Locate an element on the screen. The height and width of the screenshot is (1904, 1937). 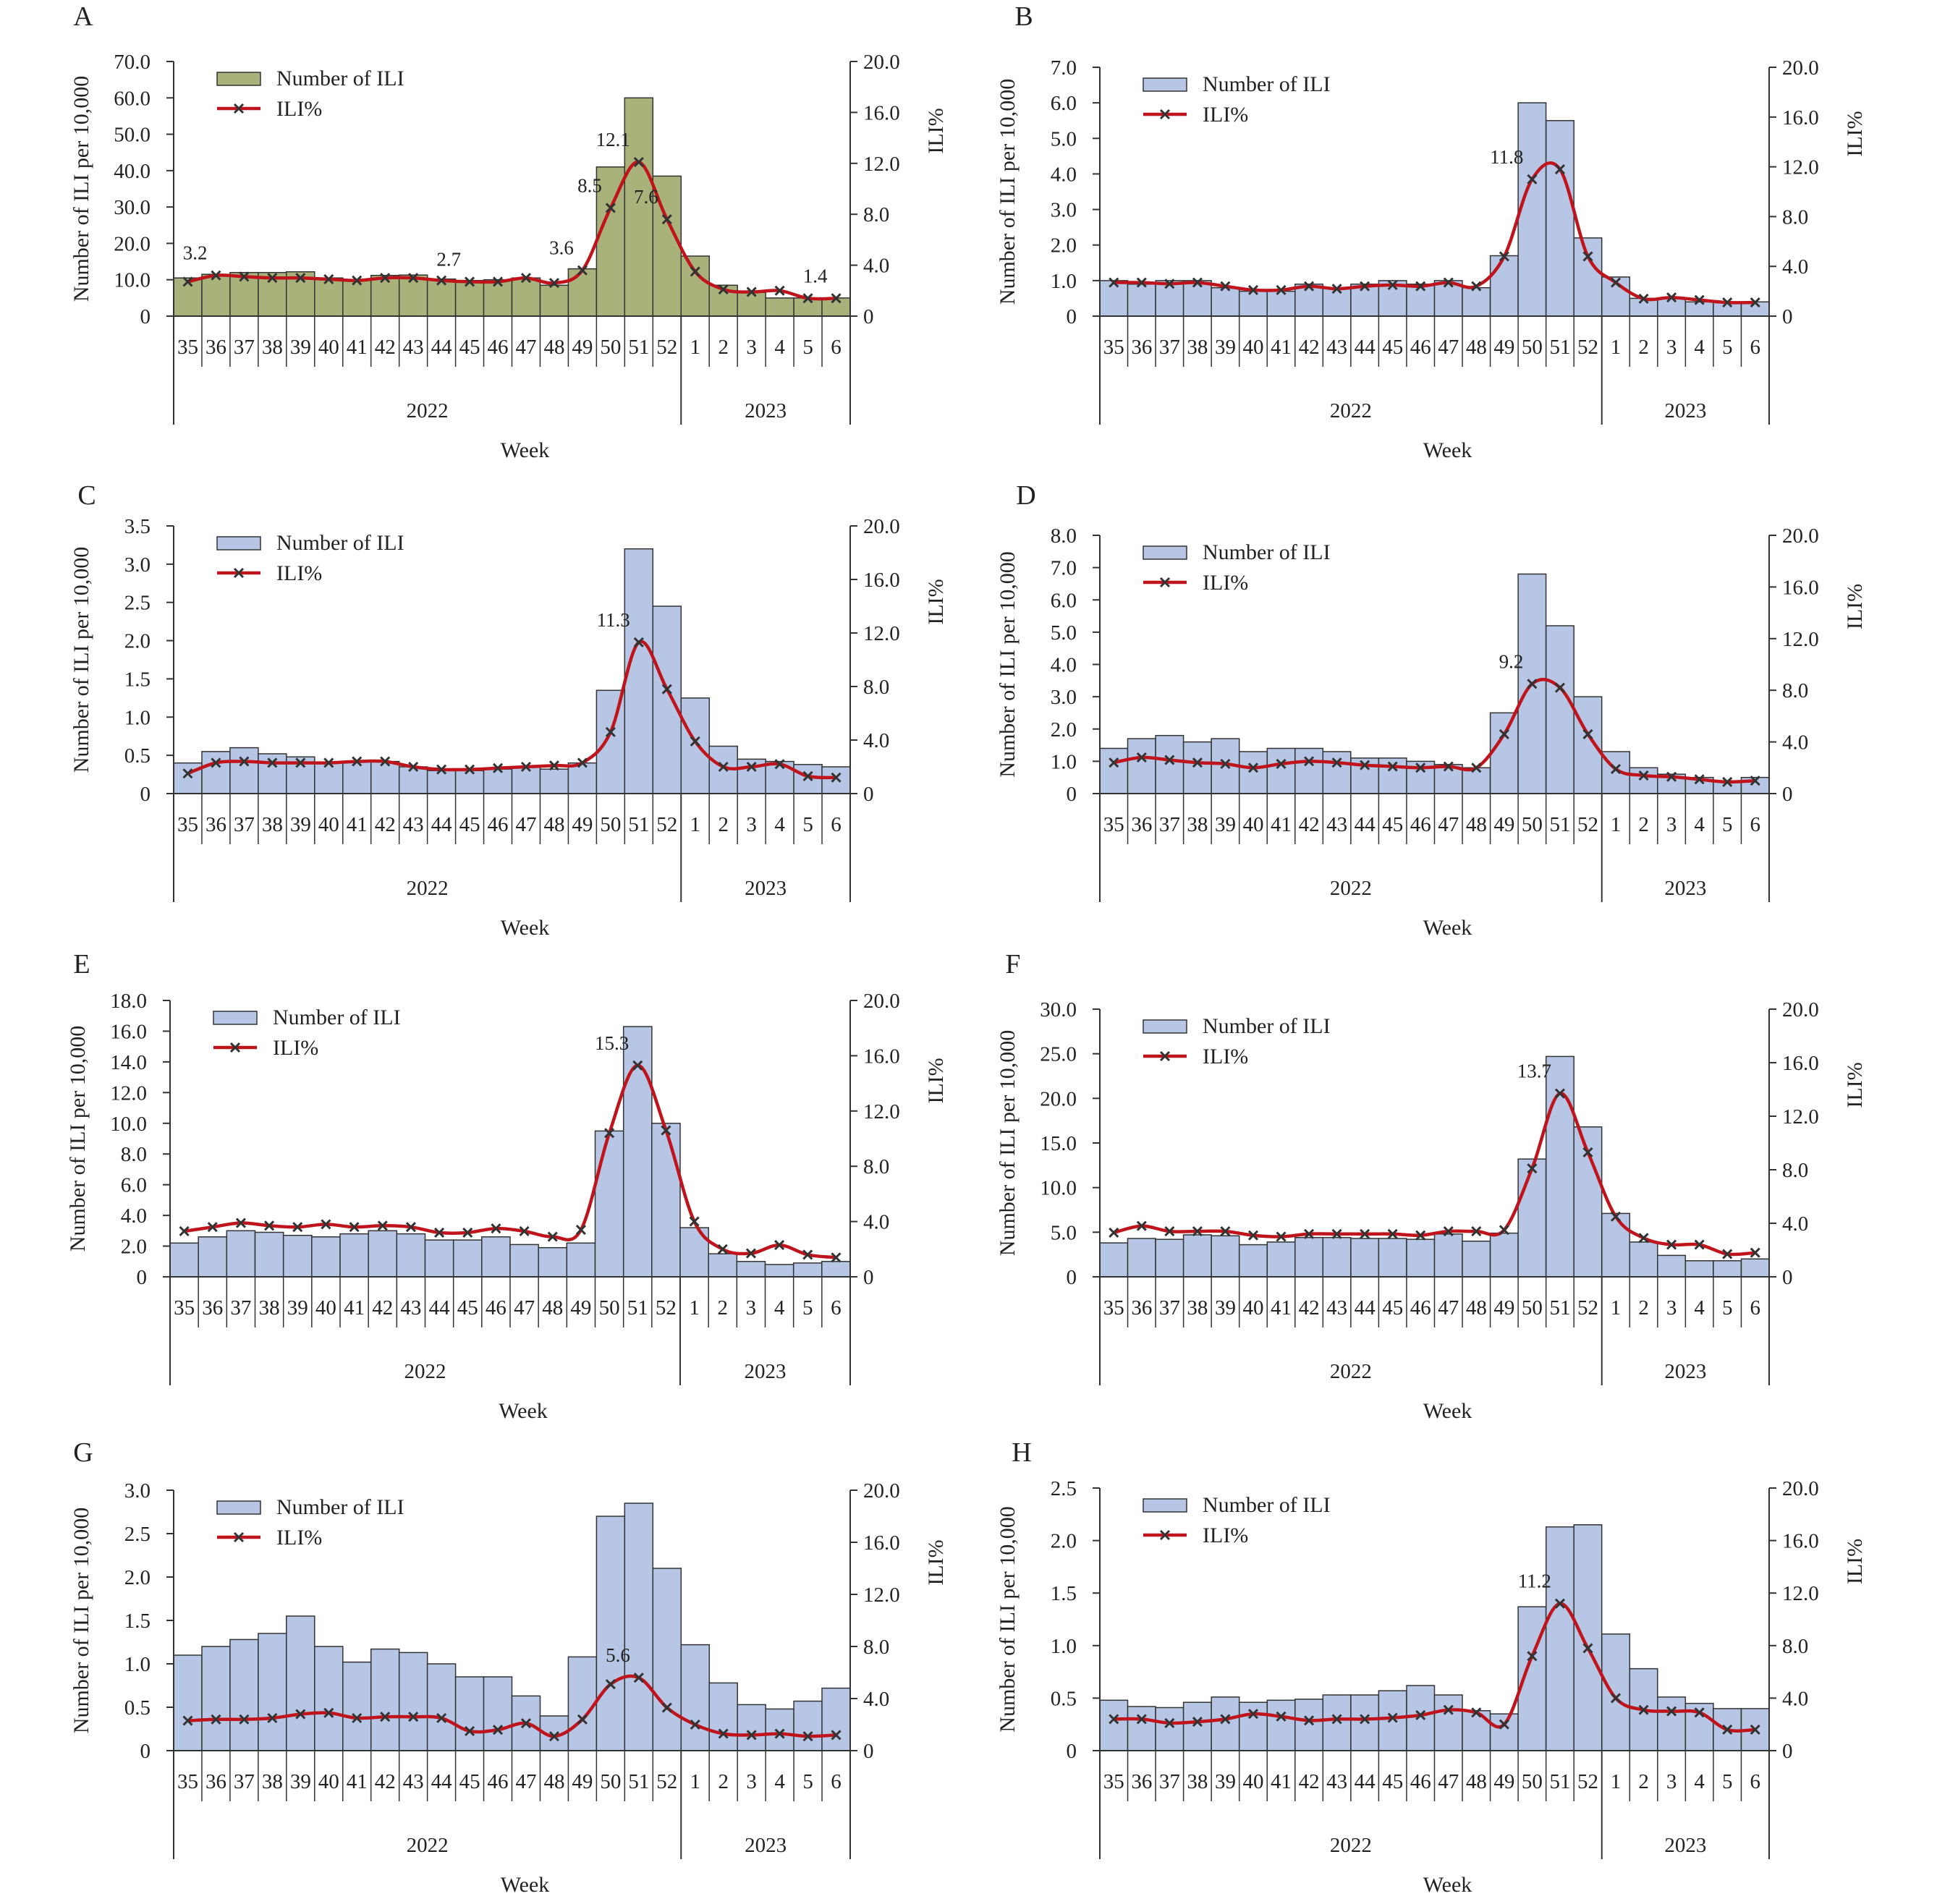
x-tick-label-49: 49 is located at coordinates (580, 1308).